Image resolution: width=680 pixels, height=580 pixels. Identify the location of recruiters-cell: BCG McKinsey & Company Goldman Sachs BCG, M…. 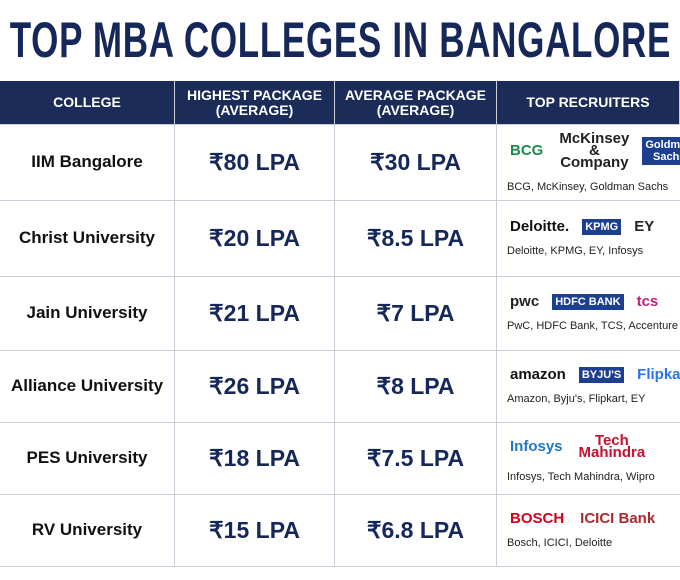
(588, 162).